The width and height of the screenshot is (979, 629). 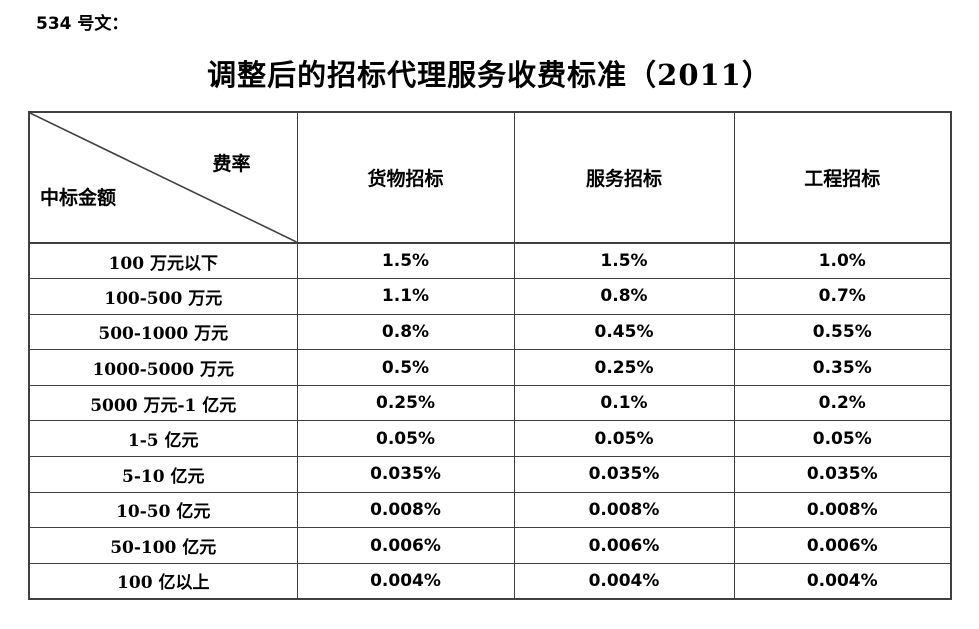 I want to click on table-row: 500-1000 万元 0.8% 0.45% 0.55%, so click(x=490, y=332).